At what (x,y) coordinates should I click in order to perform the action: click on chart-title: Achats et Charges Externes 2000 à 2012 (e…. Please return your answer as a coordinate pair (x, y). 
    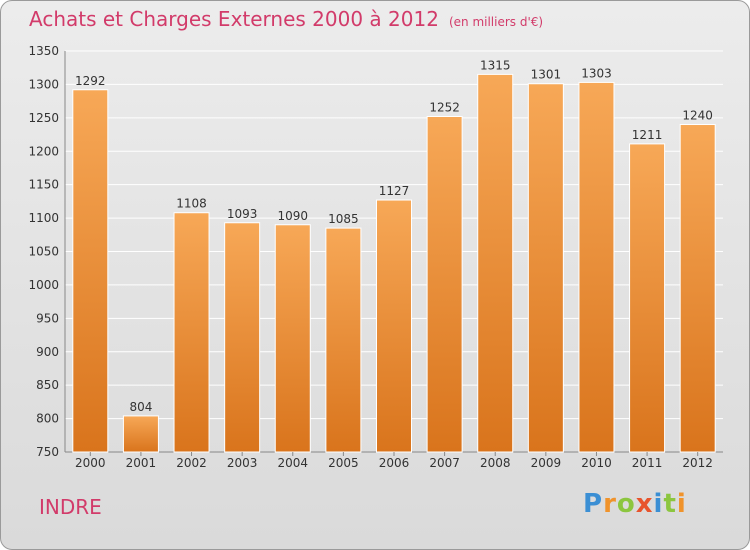
    Looking at the image, I should click on (286, 19).